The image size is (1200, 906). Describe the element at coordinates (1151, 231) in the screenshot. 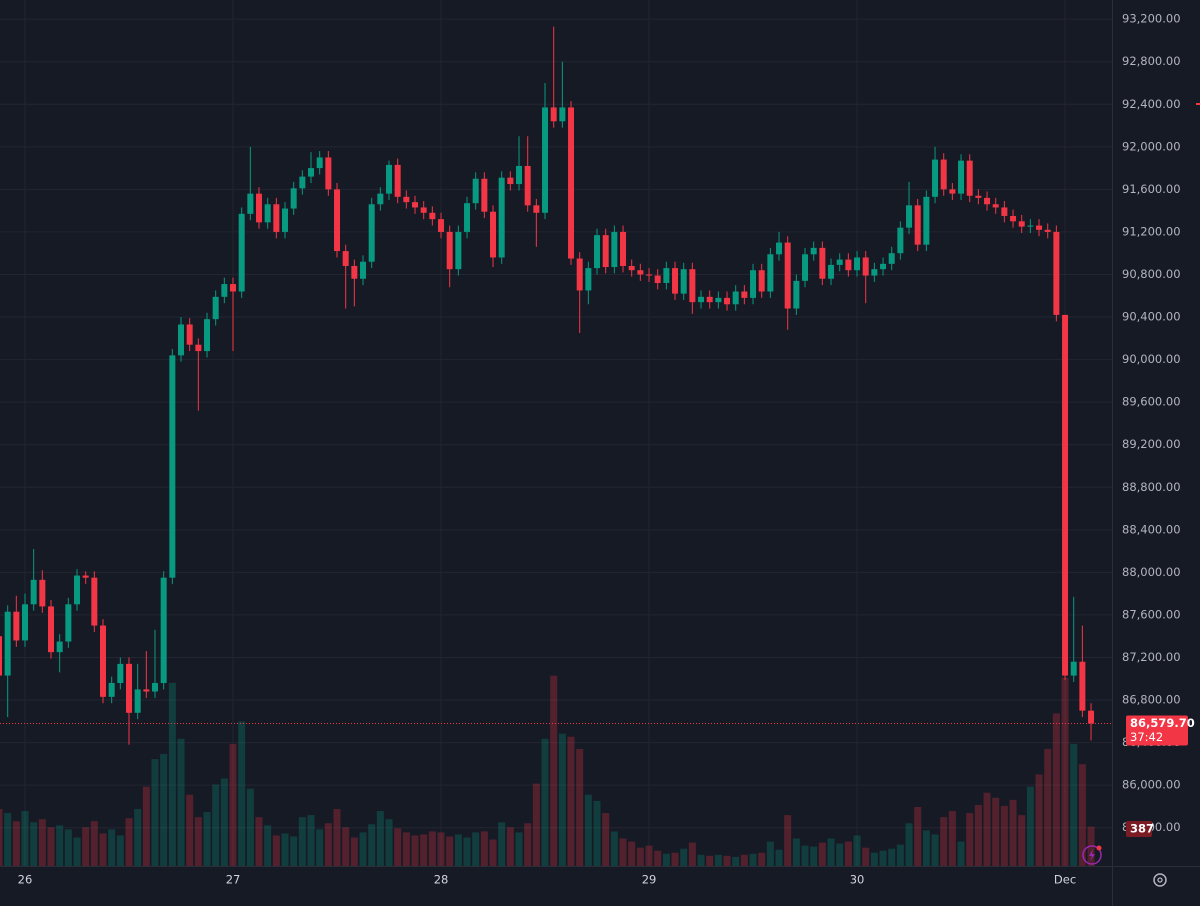

I see `y-tick-label: 91,200.00` at that location.